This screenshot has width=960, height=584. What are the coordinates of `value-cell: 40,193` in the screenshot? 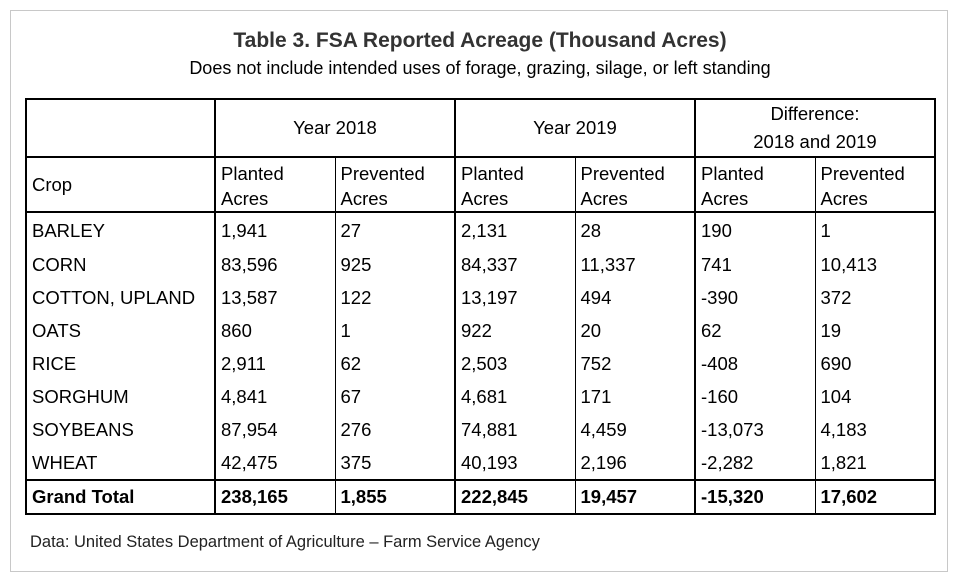 It's located at (514, 463).